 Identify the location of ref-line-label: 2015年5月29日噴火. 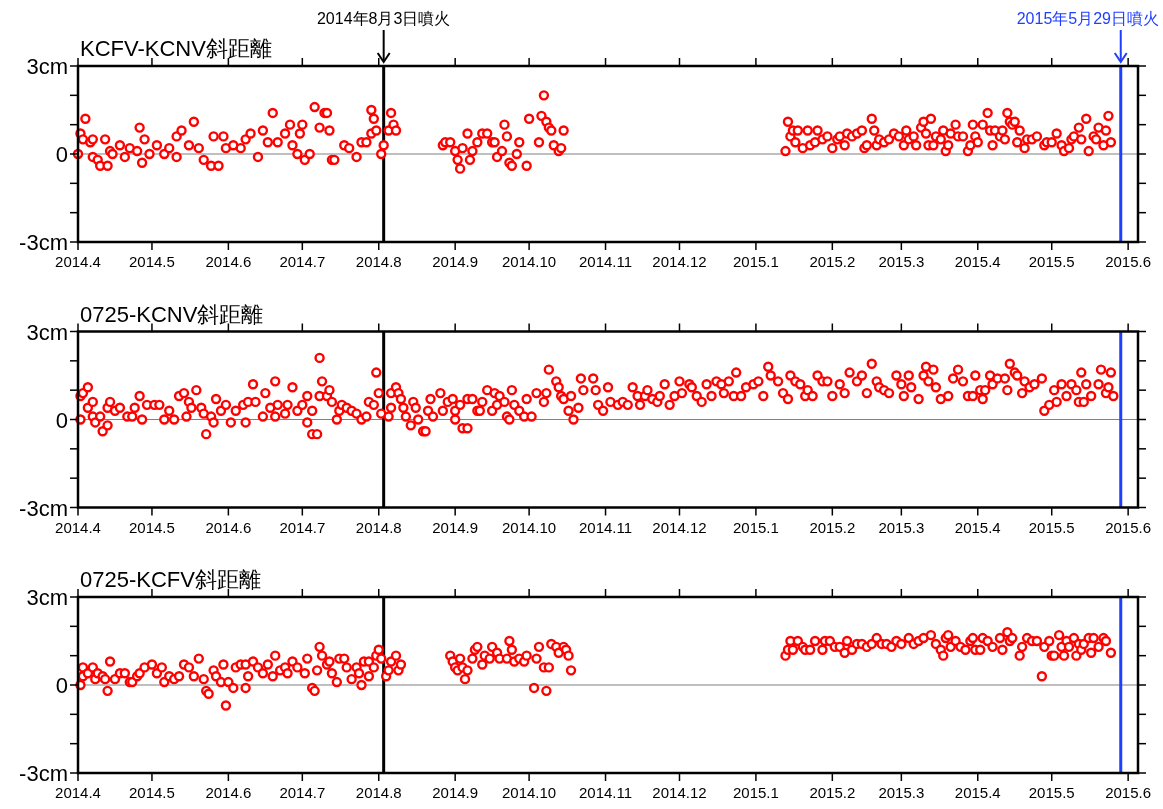
(1087, 18).